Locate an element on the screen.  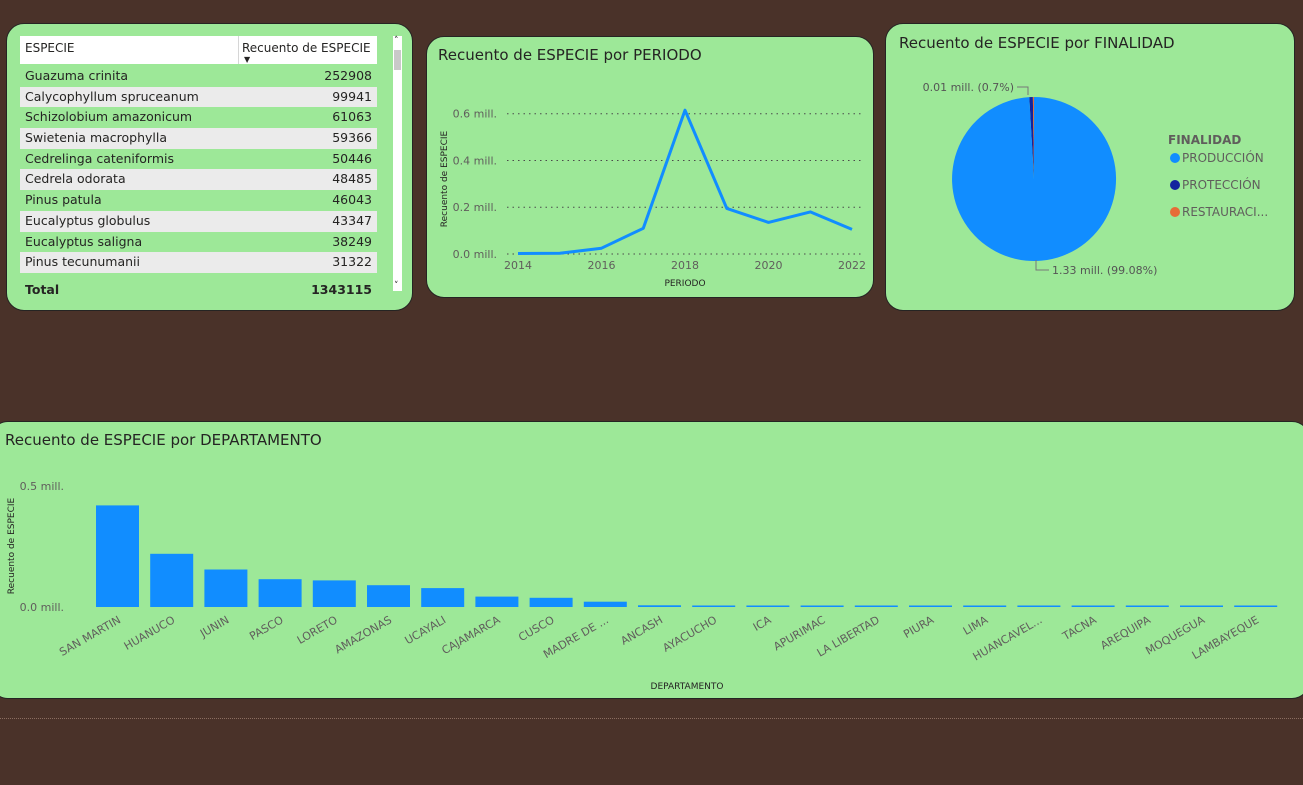
species-name: Cedrela odorata is located at coordinates (75, 179).